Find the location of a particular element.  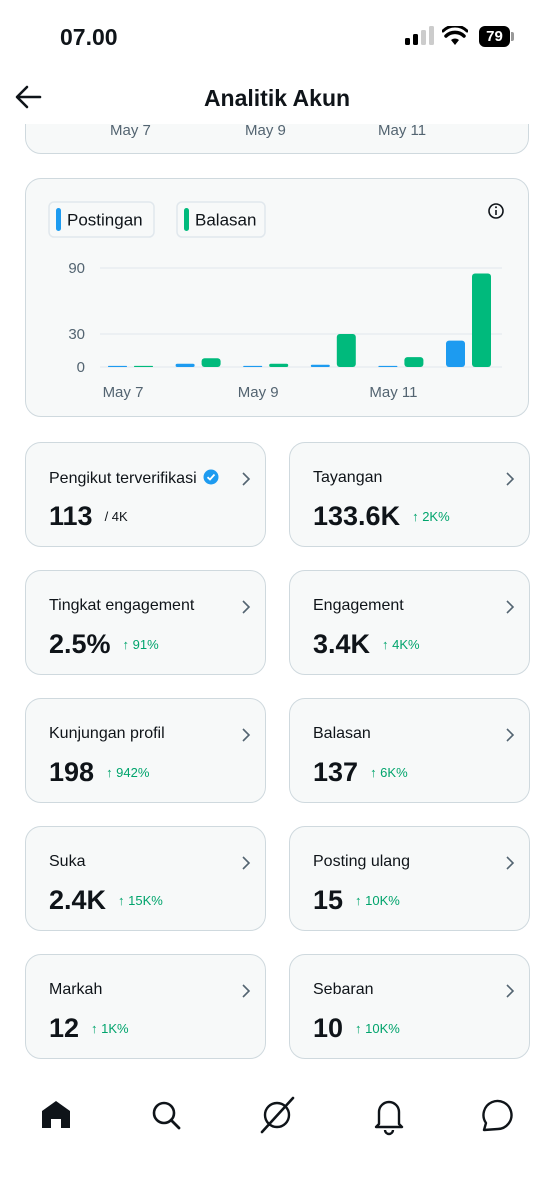

nav-notifications is located at coordinates (389, 1118).